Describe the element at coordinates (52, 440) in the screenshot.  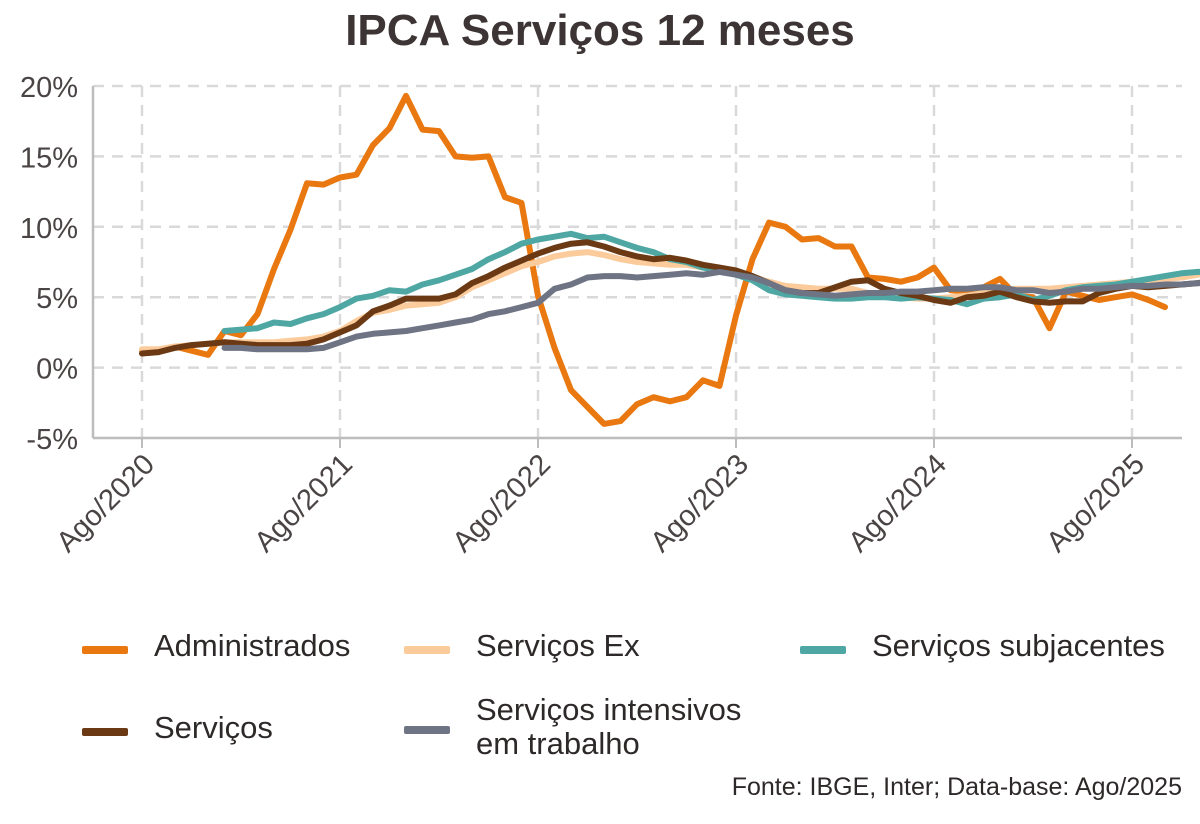
I see `y-tick-label: -5%` at that location.